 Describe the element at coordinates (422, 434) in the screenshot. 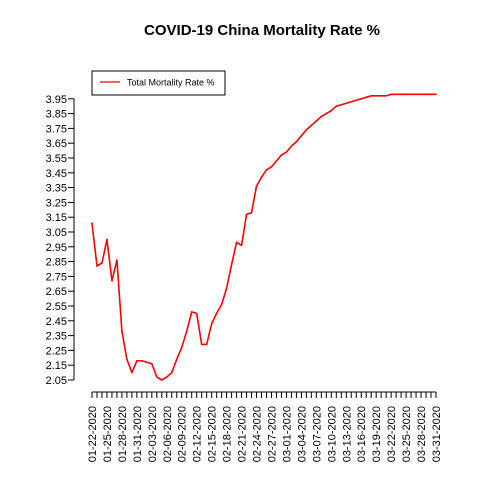

I see `x-tick-label: 03-28-2020` at that location.